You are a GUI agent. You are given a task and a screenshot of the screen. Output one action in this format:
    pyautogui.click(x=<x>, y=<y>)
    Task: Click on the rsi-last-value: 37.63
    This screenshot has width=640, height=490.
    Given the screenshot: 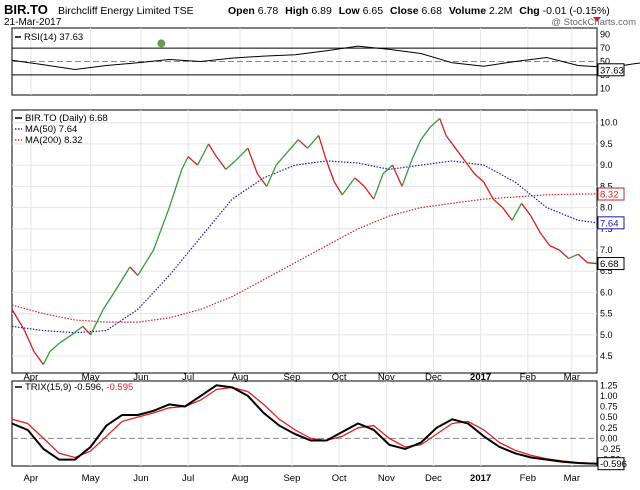 What is the action you would take?
    pyautogui.click(x=612, y=70)
    